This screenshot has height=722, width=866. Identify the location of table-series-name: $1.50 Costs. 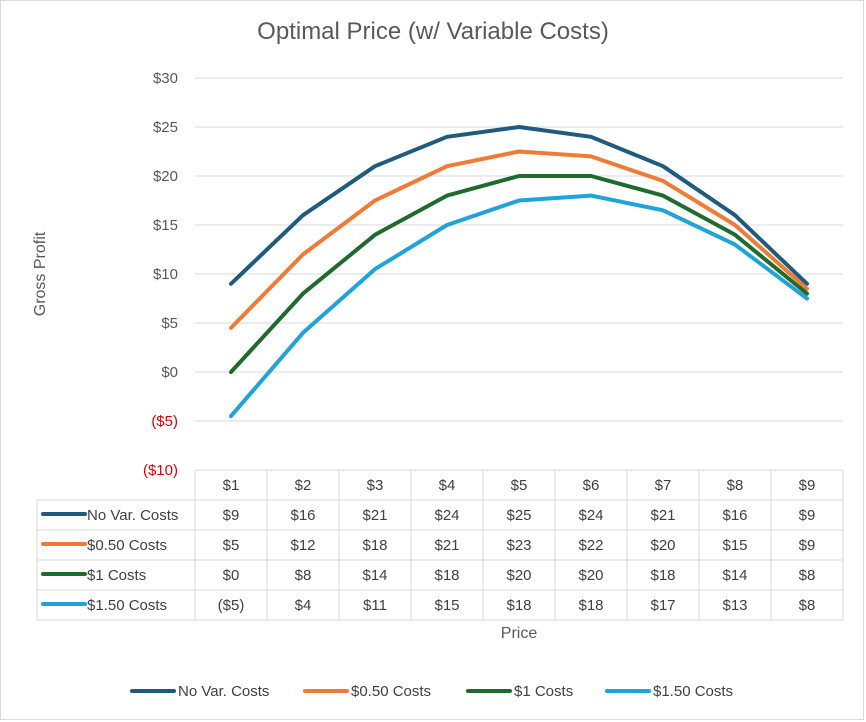
(127, 605).